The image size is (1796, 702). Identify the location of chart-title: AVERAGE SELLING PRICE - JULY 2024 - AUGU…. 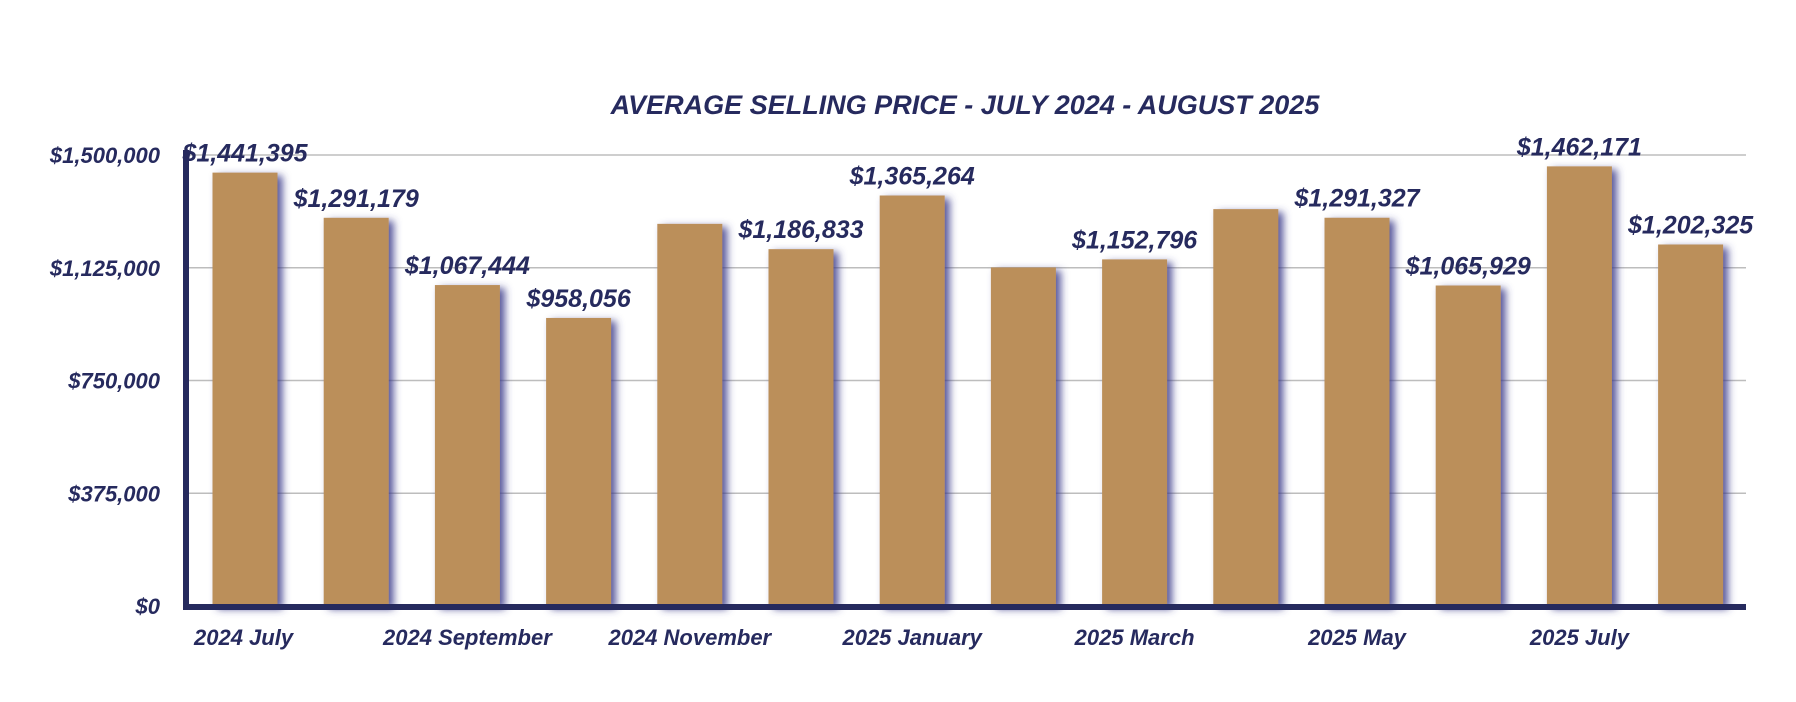
(965, 105).